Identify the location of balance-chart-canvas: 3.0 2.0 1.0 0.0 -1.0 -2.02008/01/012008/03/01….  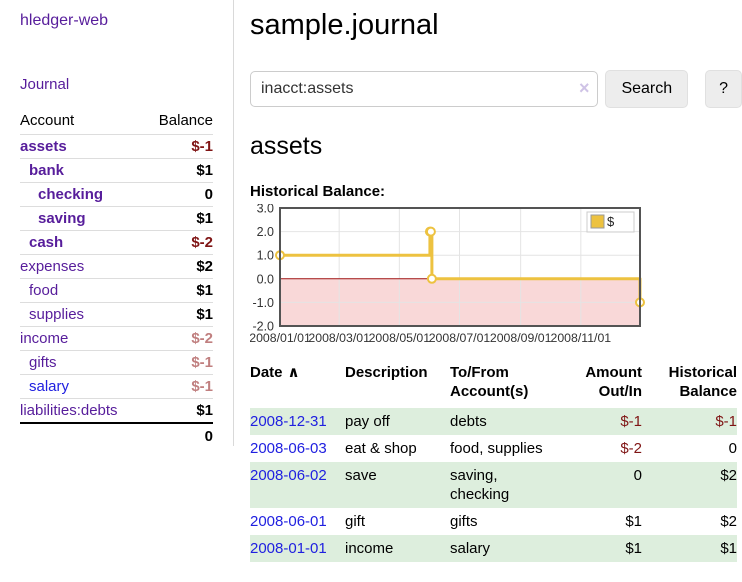
(447, 273).